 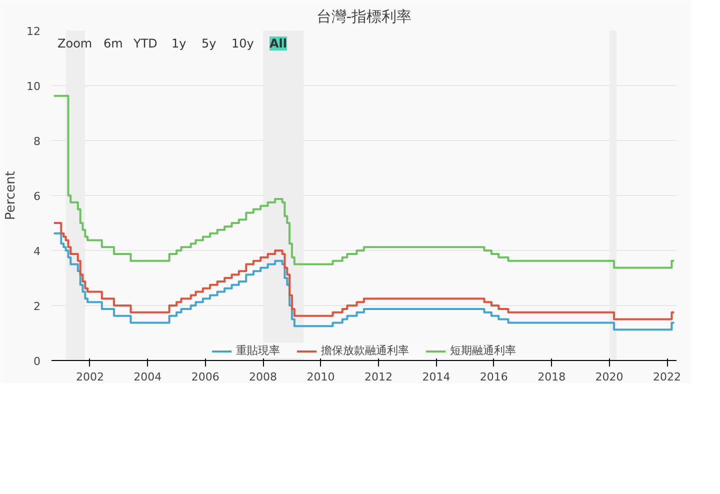 What do you see at coordinates (37, 251) in the screenshot?
I see `y-tick-label: 4` at bounding box center [37, 251].